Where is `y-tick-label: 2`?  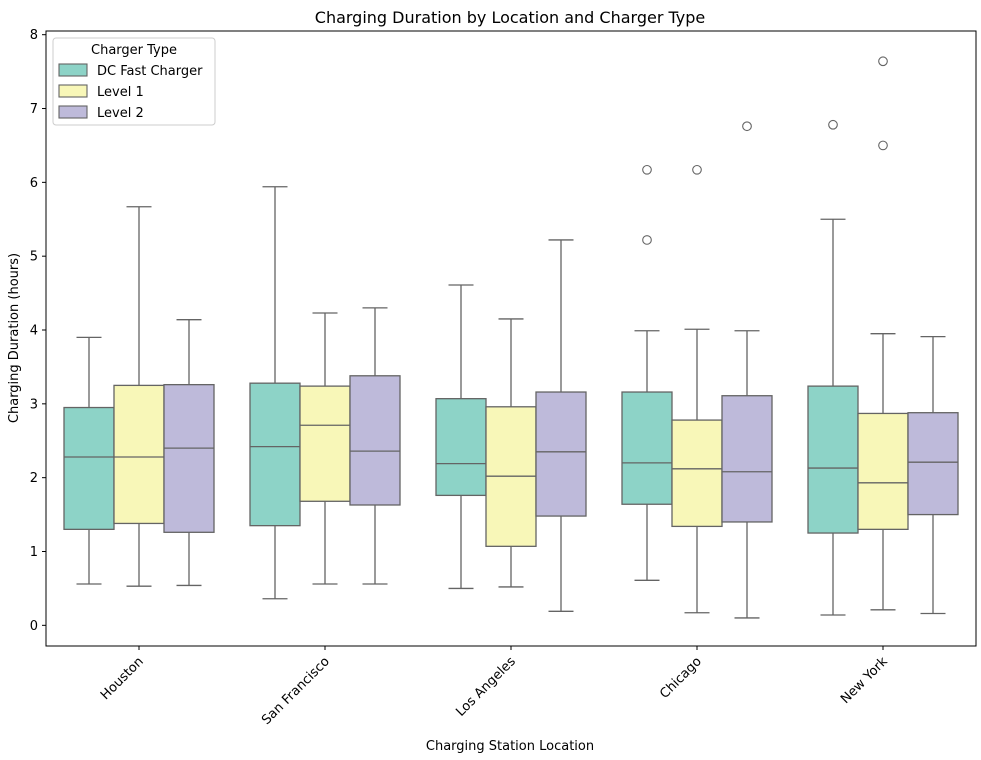 y-tick-label: 2 is located at coordinates (34, 478).